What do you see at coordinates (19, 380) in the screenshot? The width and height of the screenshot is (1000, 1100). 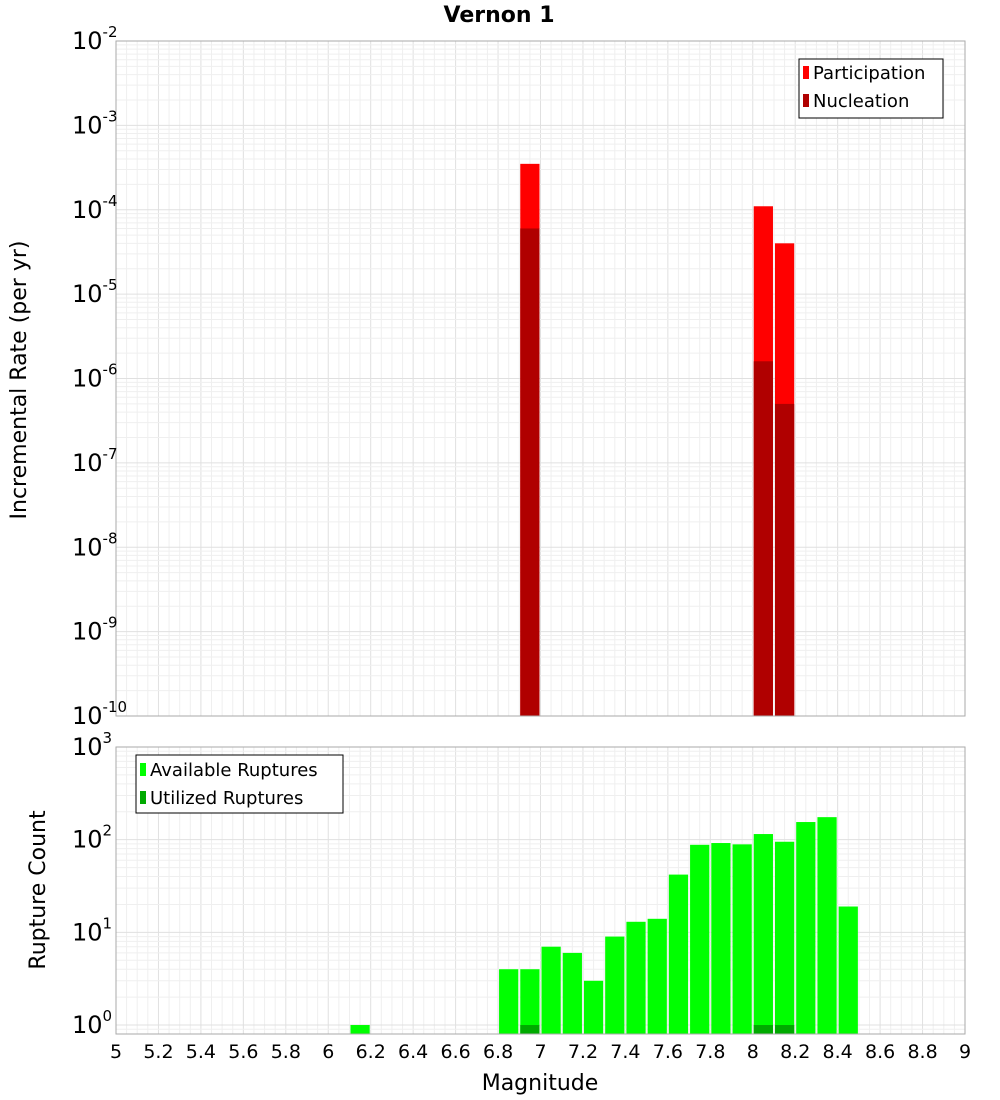 I see `top-y-axis-label: Incremental Rate (per yr)` at bounding box center [19, 380].